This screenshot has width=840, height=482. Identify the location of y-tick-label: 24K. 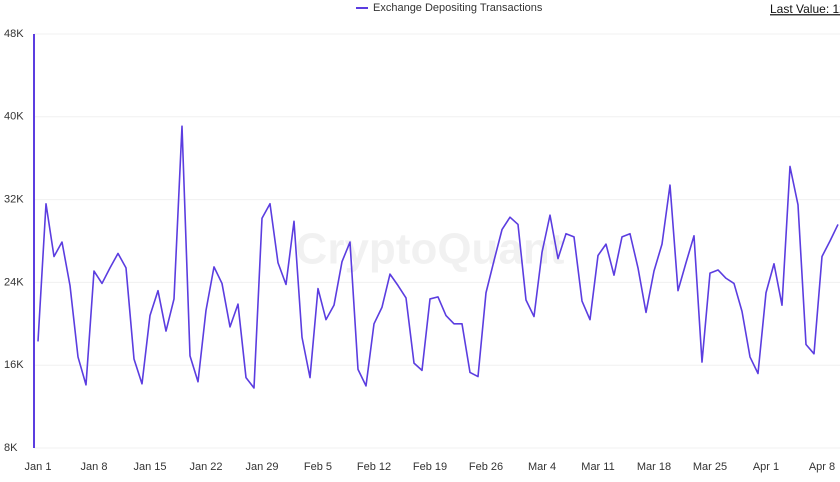
(14, 282).